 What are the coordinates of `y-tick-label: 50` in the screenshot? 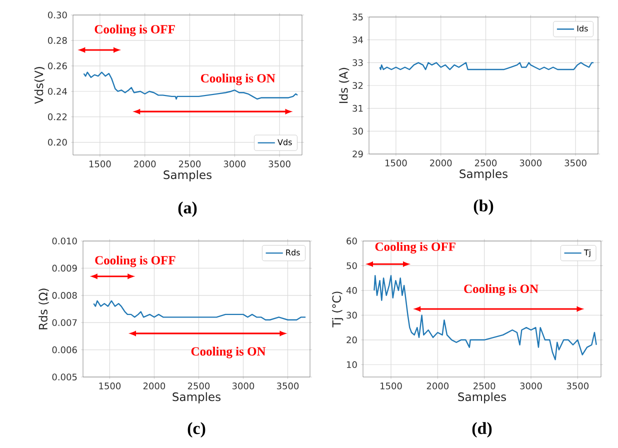 It's located at (351, 266).